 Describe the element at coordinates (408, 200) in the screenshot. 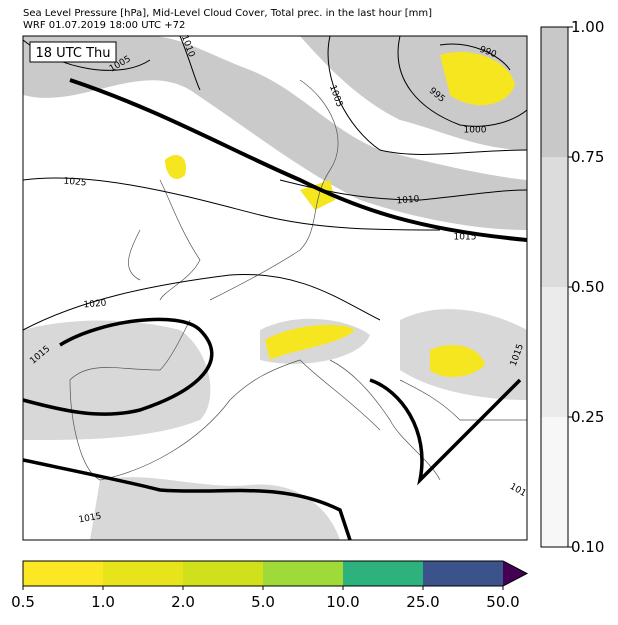

I see `isobar-label: 1010` at that location.